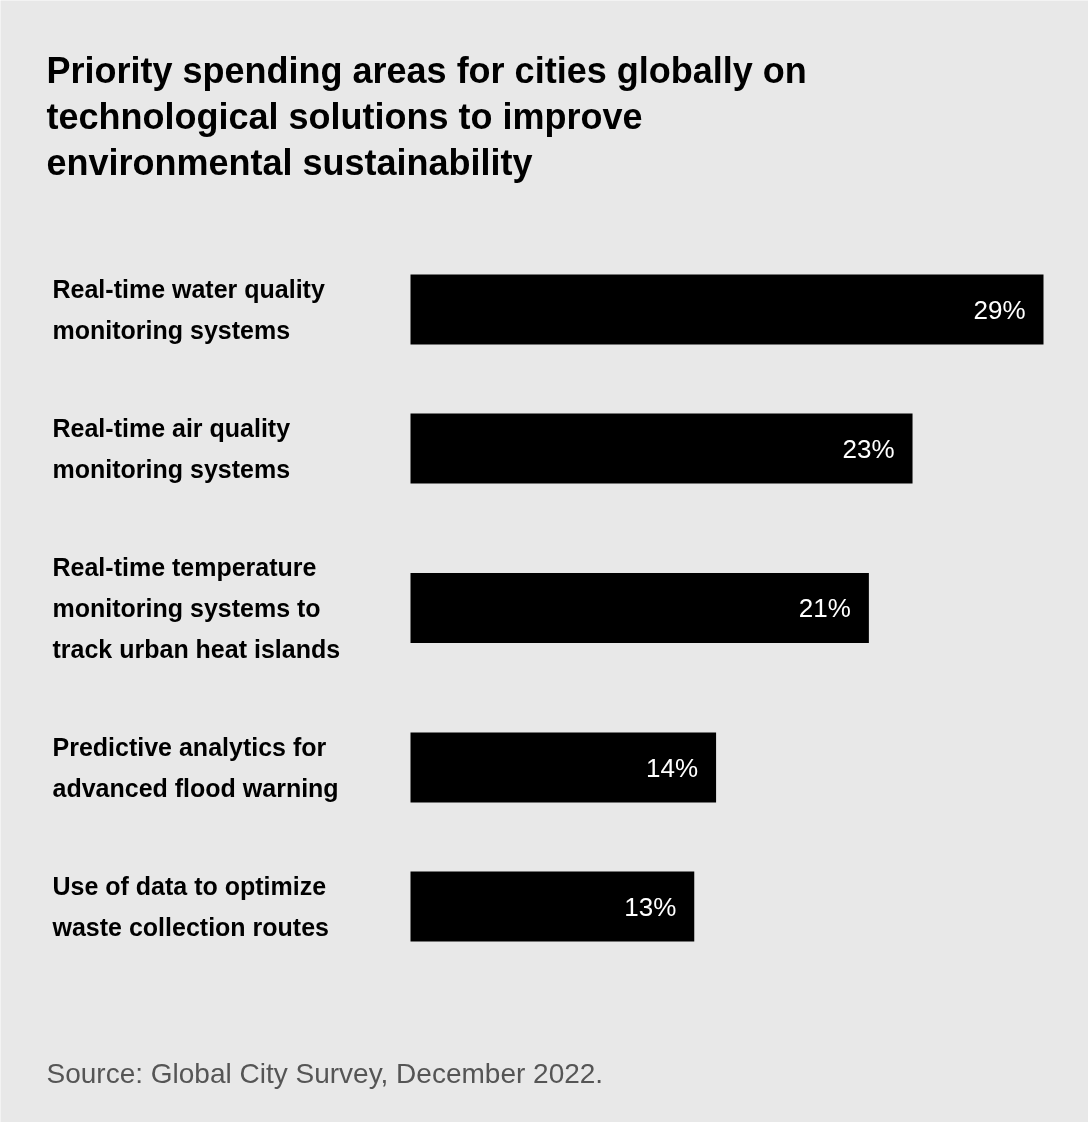 This screenshot has height=1122, width=1088. I want to click on data-label: 29%, so click(999, 309).